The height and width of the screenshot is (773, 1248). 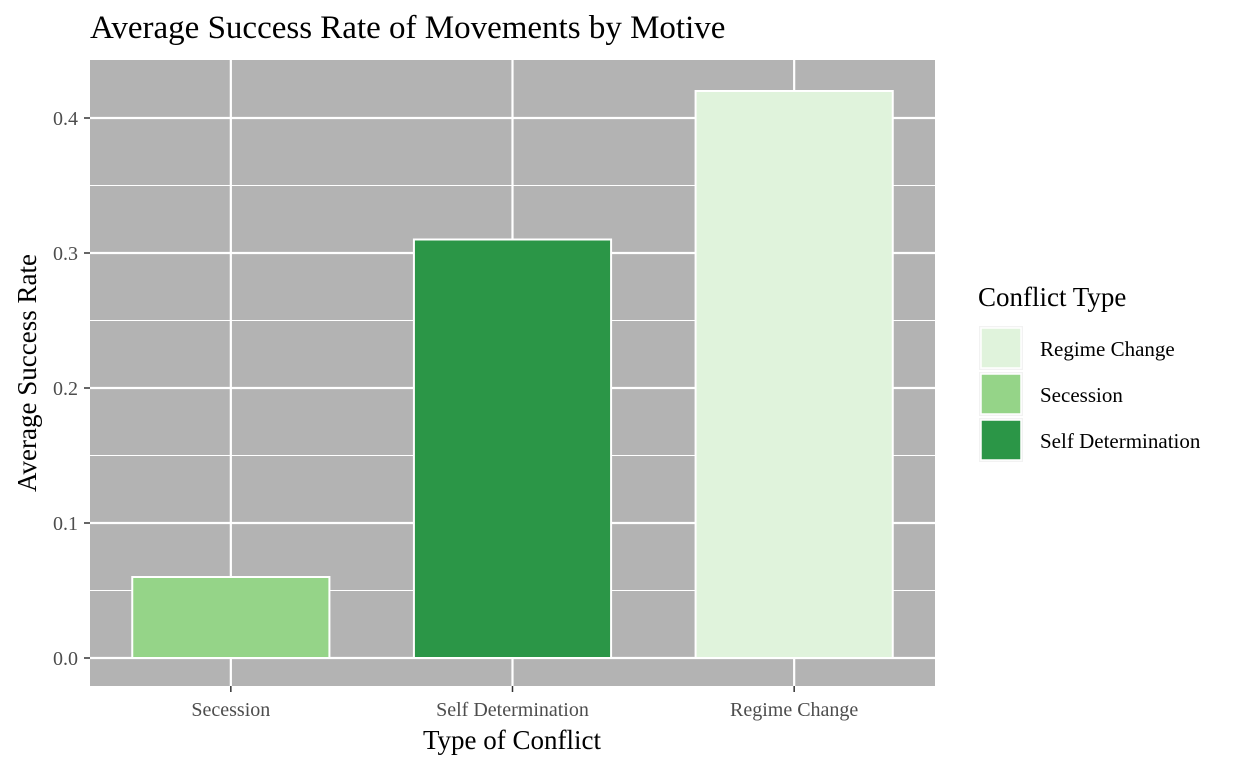 I want to click on y-tick-label: 0.3, so click(x=65, y=254).